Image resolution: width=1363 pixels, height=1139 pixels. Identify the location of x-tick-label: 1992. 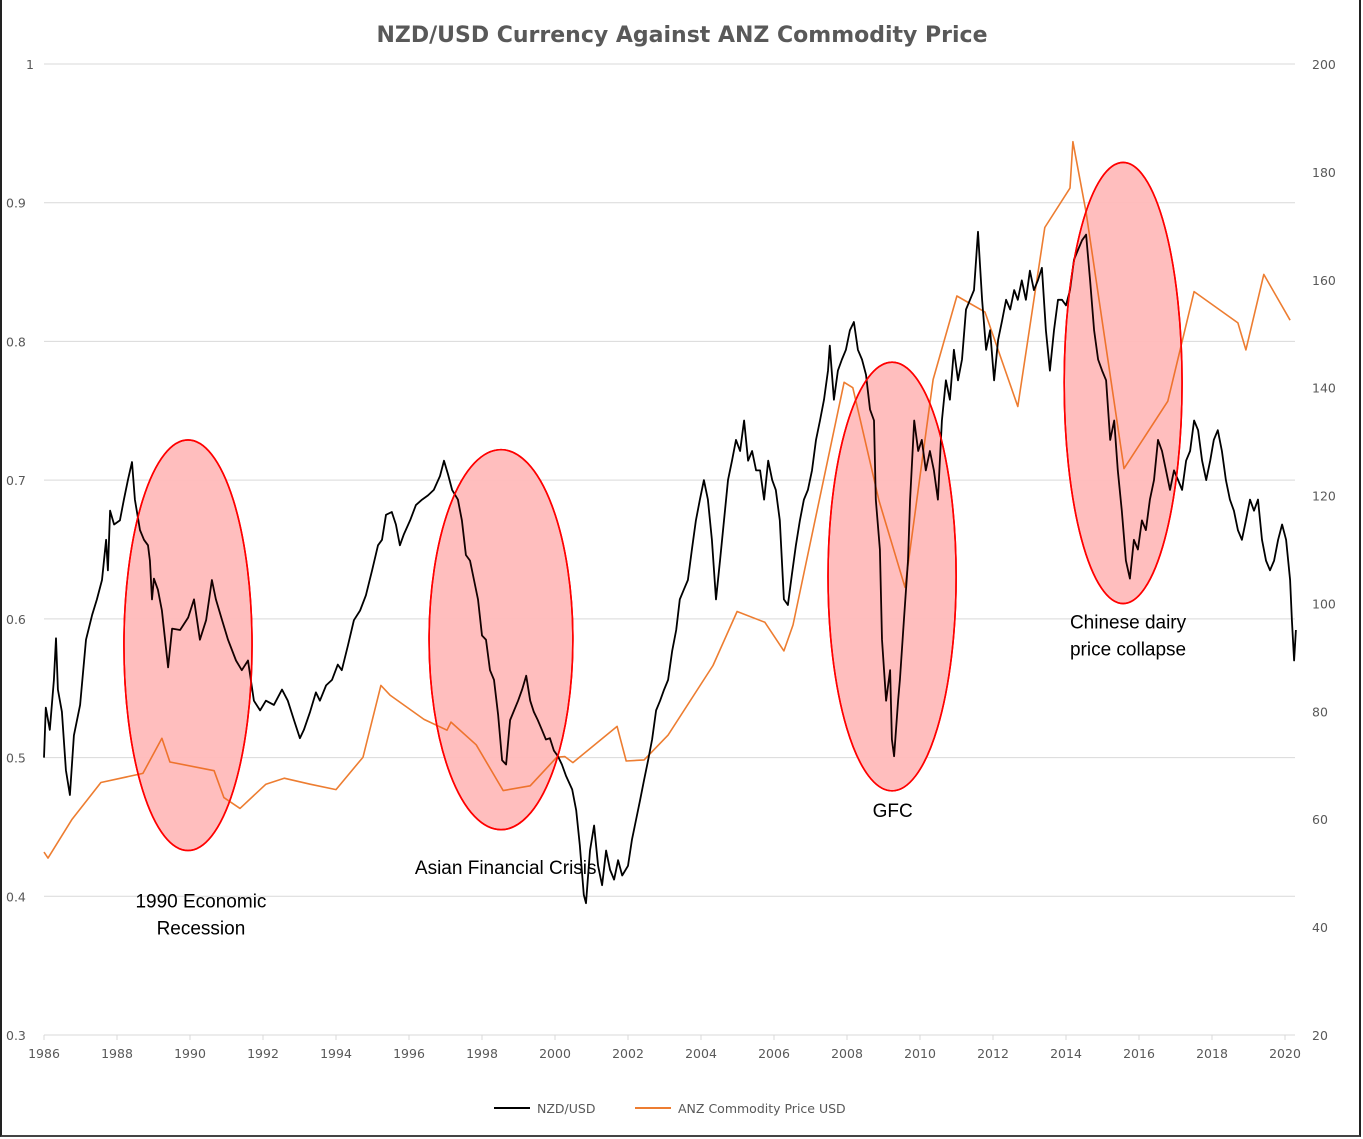
(263, 1053).